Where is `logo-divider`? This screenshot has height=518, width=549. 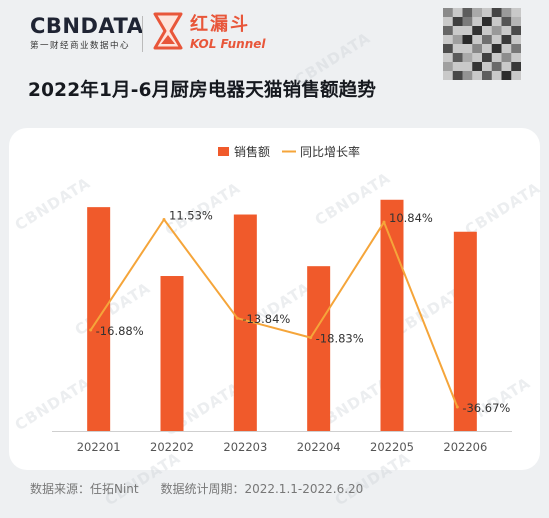
logo-divider is located at coordinates (142, 34).